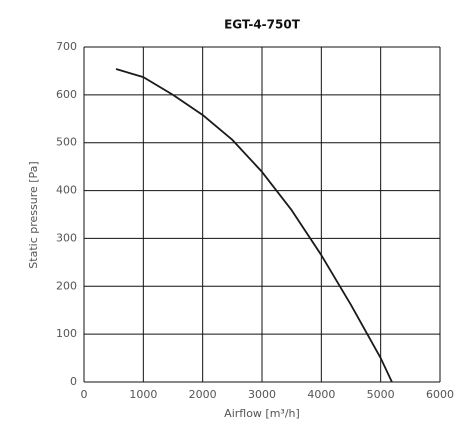 Image resolution: width=476 pixels, height=425 pixels. I want to click on y-tick-label: 500, so click(66, 142).